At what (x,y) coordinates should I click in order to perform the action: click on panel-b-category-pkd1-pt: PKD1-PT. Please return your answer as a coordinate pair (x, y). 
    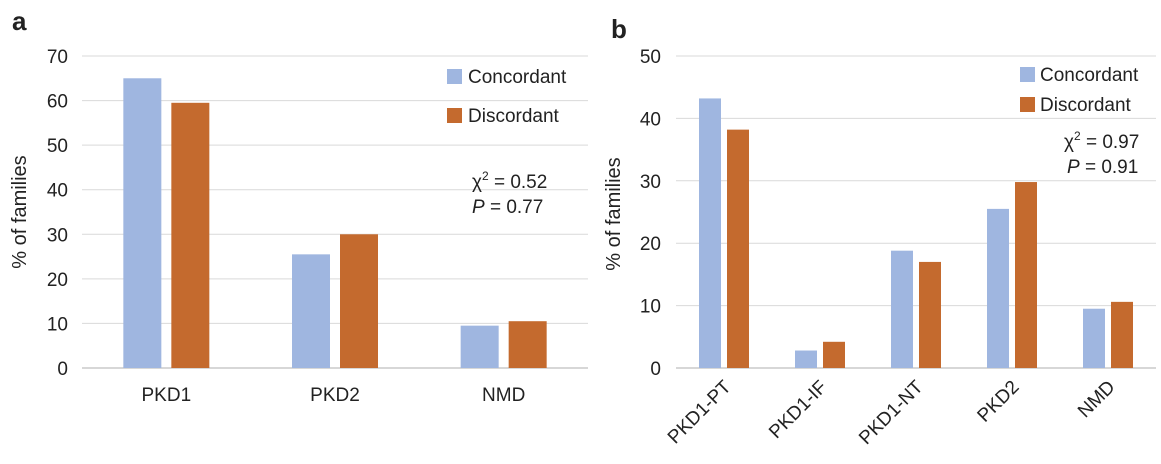
    Looking at the image, I should click on (700, 412).